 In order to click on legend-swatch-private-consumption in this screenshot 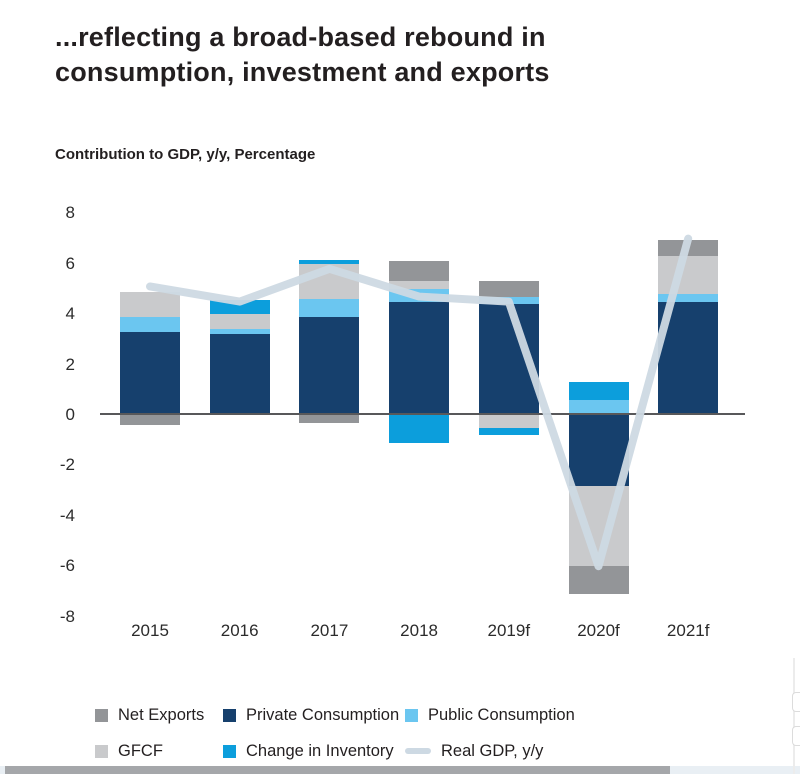, I will do `click(229, 715)`.